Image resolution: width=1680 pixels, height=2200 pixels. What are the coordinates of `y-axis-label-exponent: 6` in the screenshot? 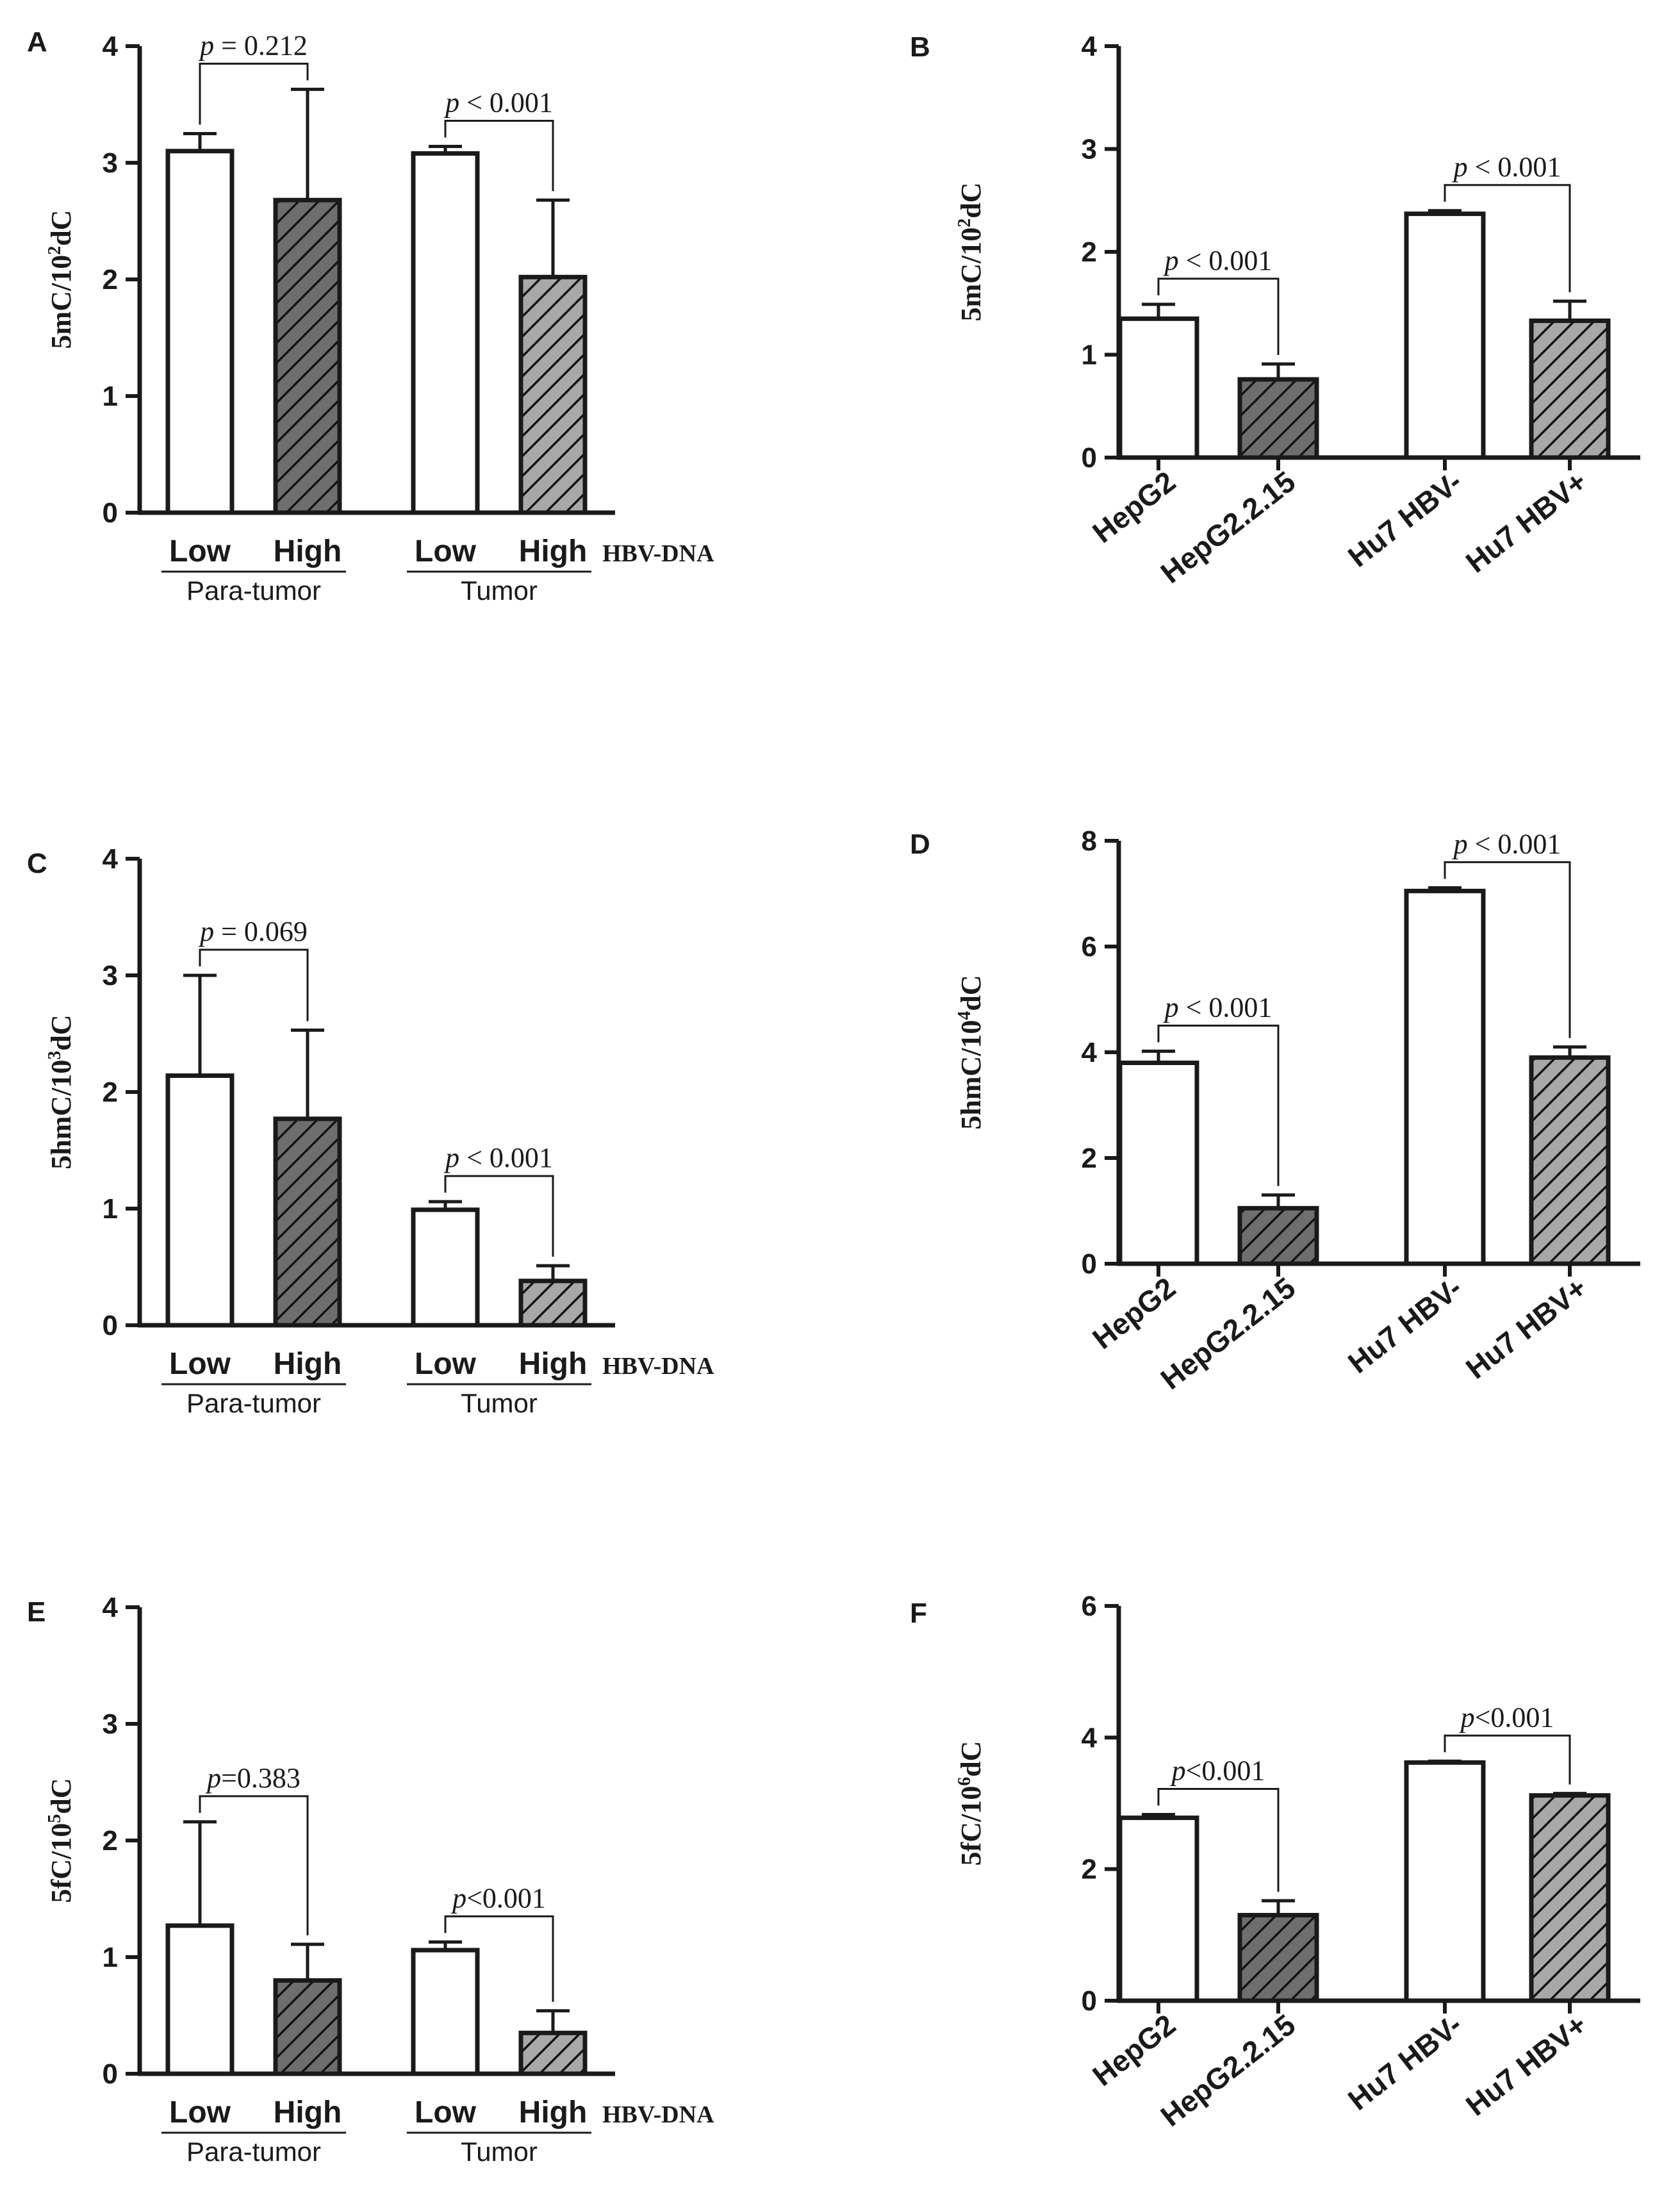 It's located at (965, 1781).